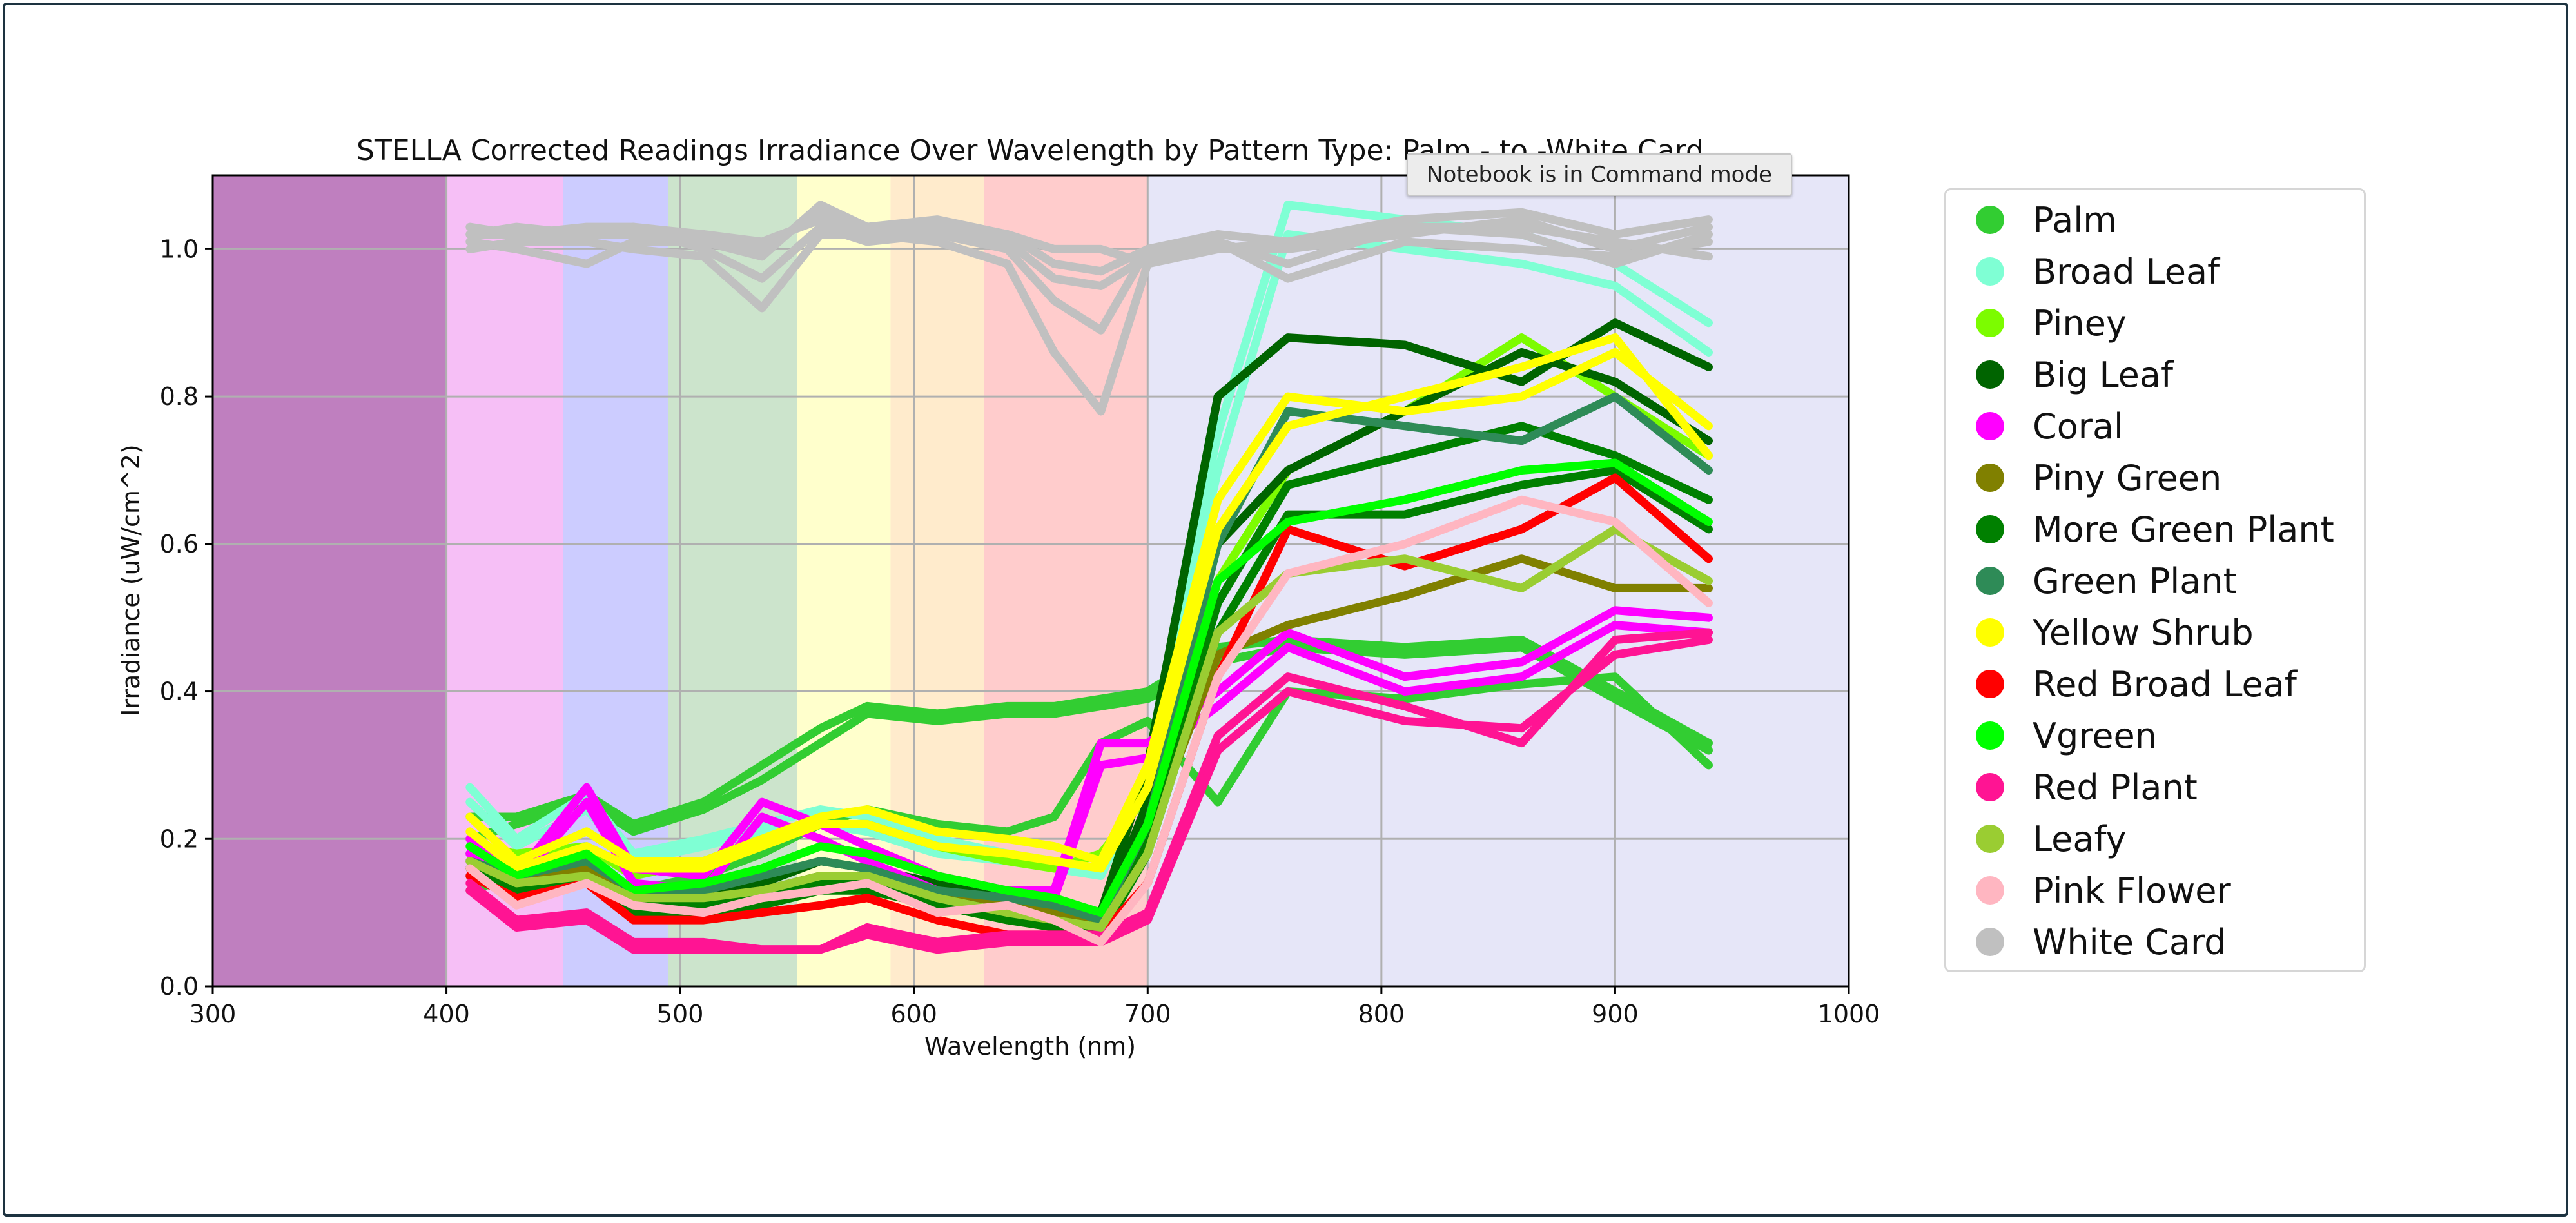 This screenshot has height=1223, width=2576. Describe the element at coordinates (2184, 529) in the screenshot. I see `legend-label: More Green Plant` at that location.